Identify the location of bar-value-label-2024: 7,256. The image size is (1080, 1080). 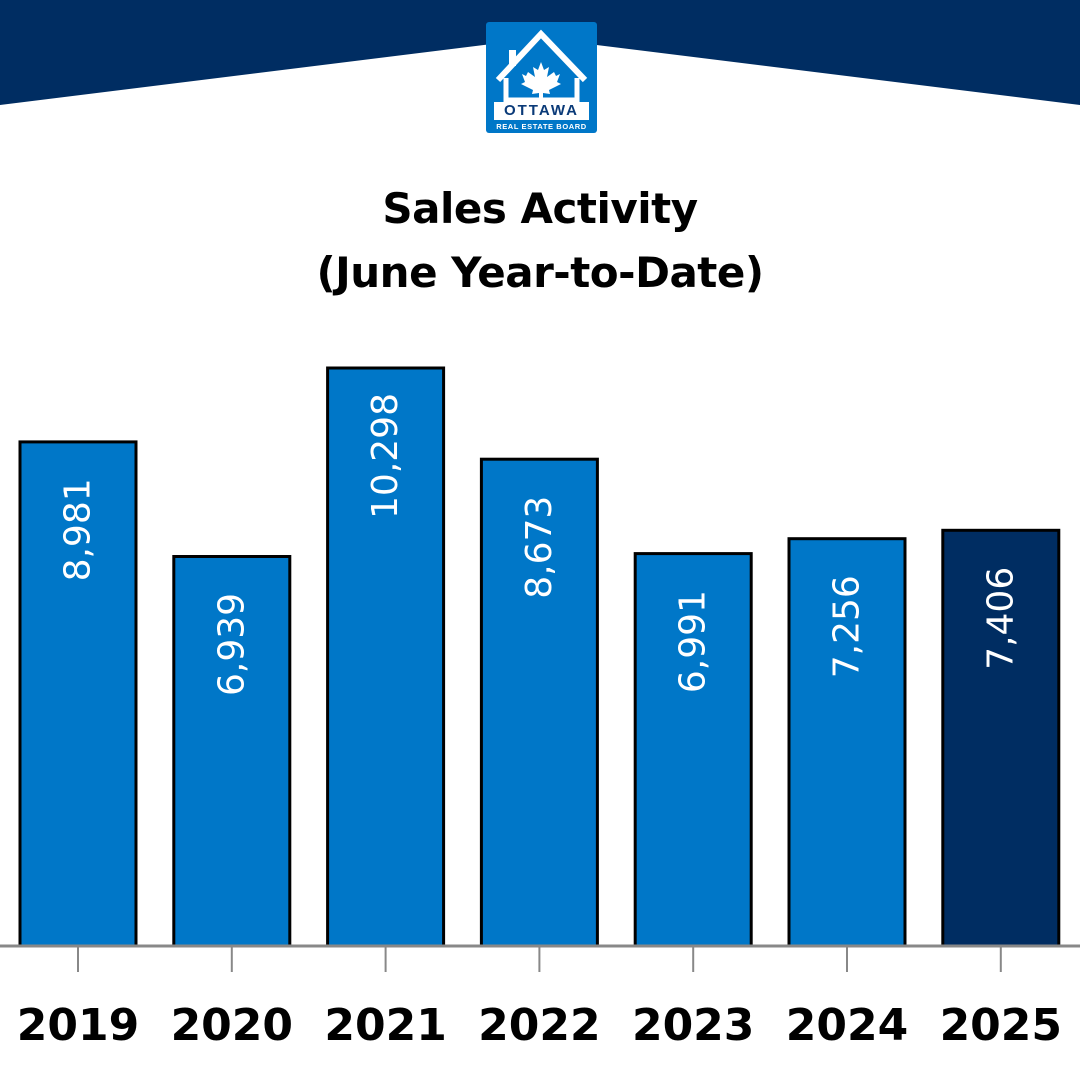
(847, 626).